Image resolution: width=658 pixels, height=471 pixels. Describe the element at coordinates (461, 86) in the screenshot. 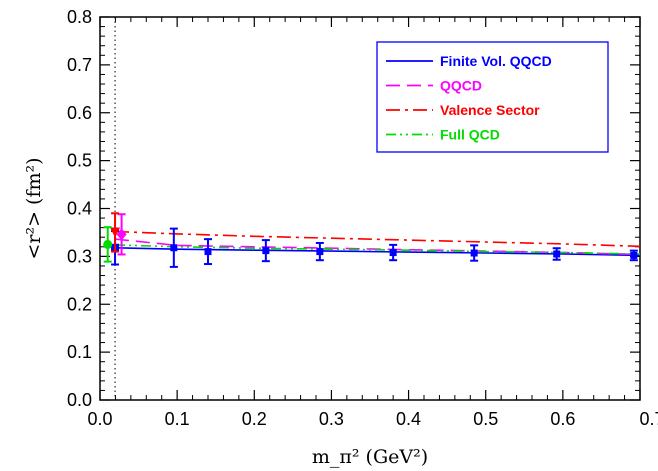

I see `legend-label: QQCD` at that location.